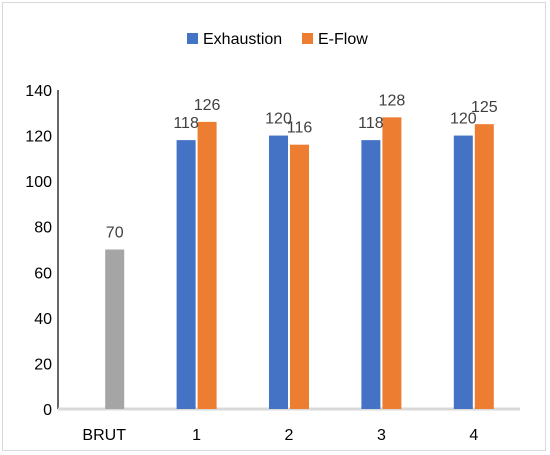 This screenshot has height=455, width=550. Describe the element at coordinates (38, 137) in the screenshot. I see `y-tick-label: 120` at that location.